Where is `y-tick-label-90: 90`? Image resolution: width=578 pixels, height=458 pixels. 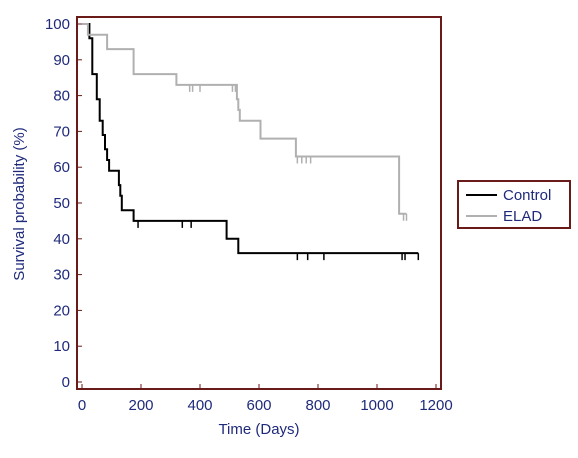 y-tick-label-90: 90 is located at coordinates (61, 60).